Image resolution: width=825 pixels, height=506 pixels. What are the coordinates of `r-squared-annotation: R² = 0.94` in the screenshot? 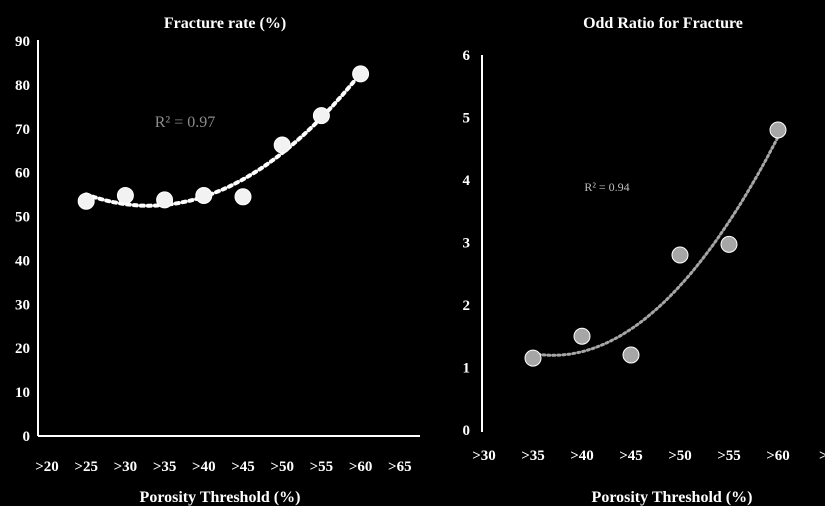 It's located at (606, 187).